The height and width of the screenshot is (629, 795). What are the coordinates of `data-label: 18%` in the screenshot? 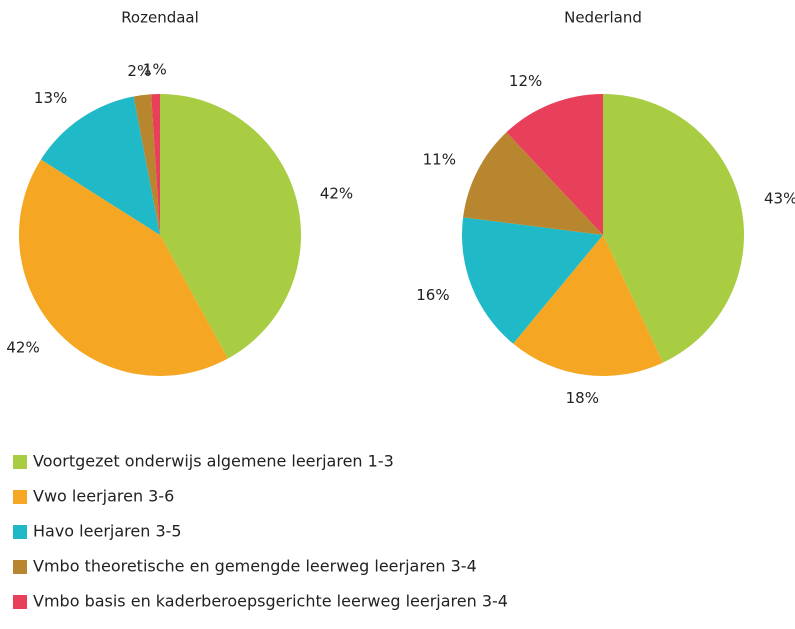 It's located at (582, 398).